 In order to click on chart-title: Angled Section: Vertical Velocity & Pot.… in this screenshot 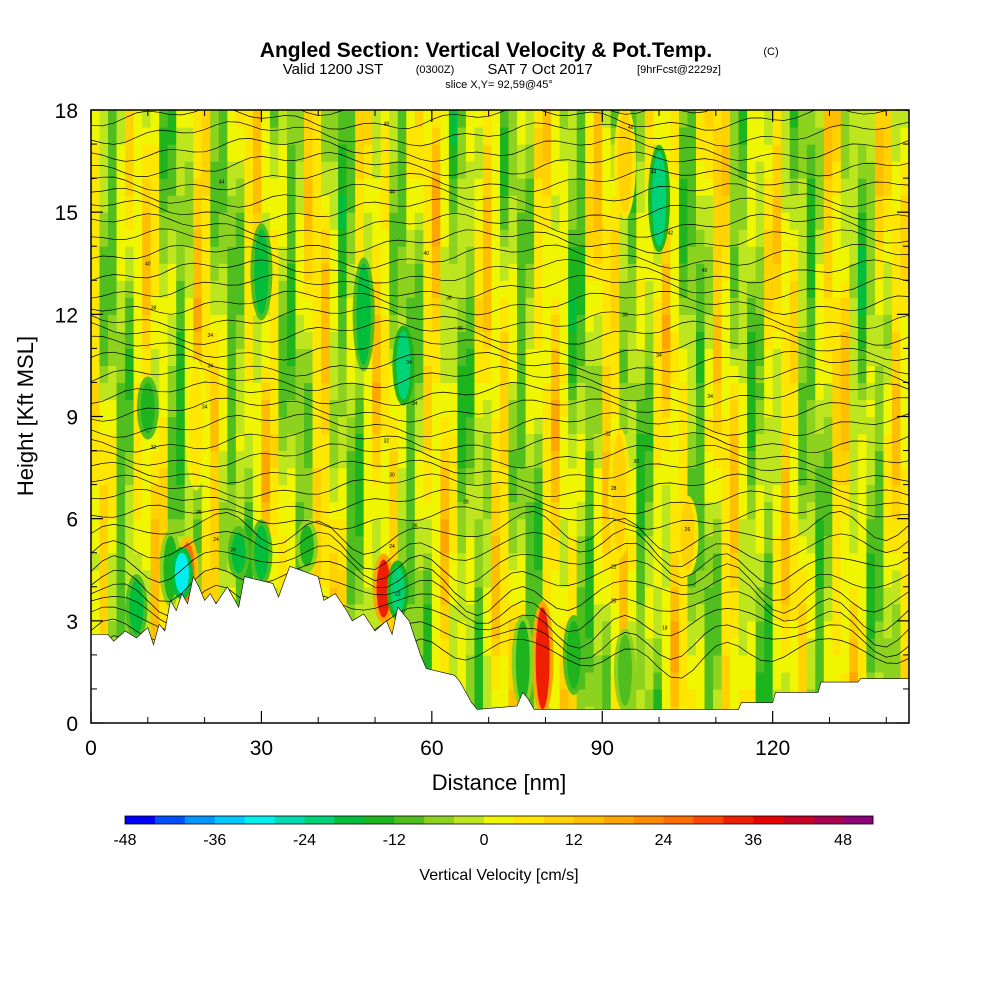, I will do `click(486, 50)`.